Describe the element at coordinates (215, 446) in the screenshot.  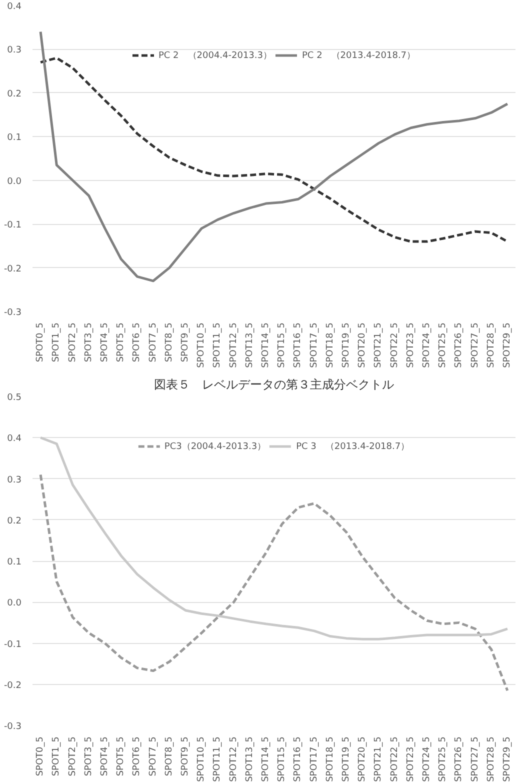
I see `legend-label: PC3（2004.4-2013.3）` at that location.